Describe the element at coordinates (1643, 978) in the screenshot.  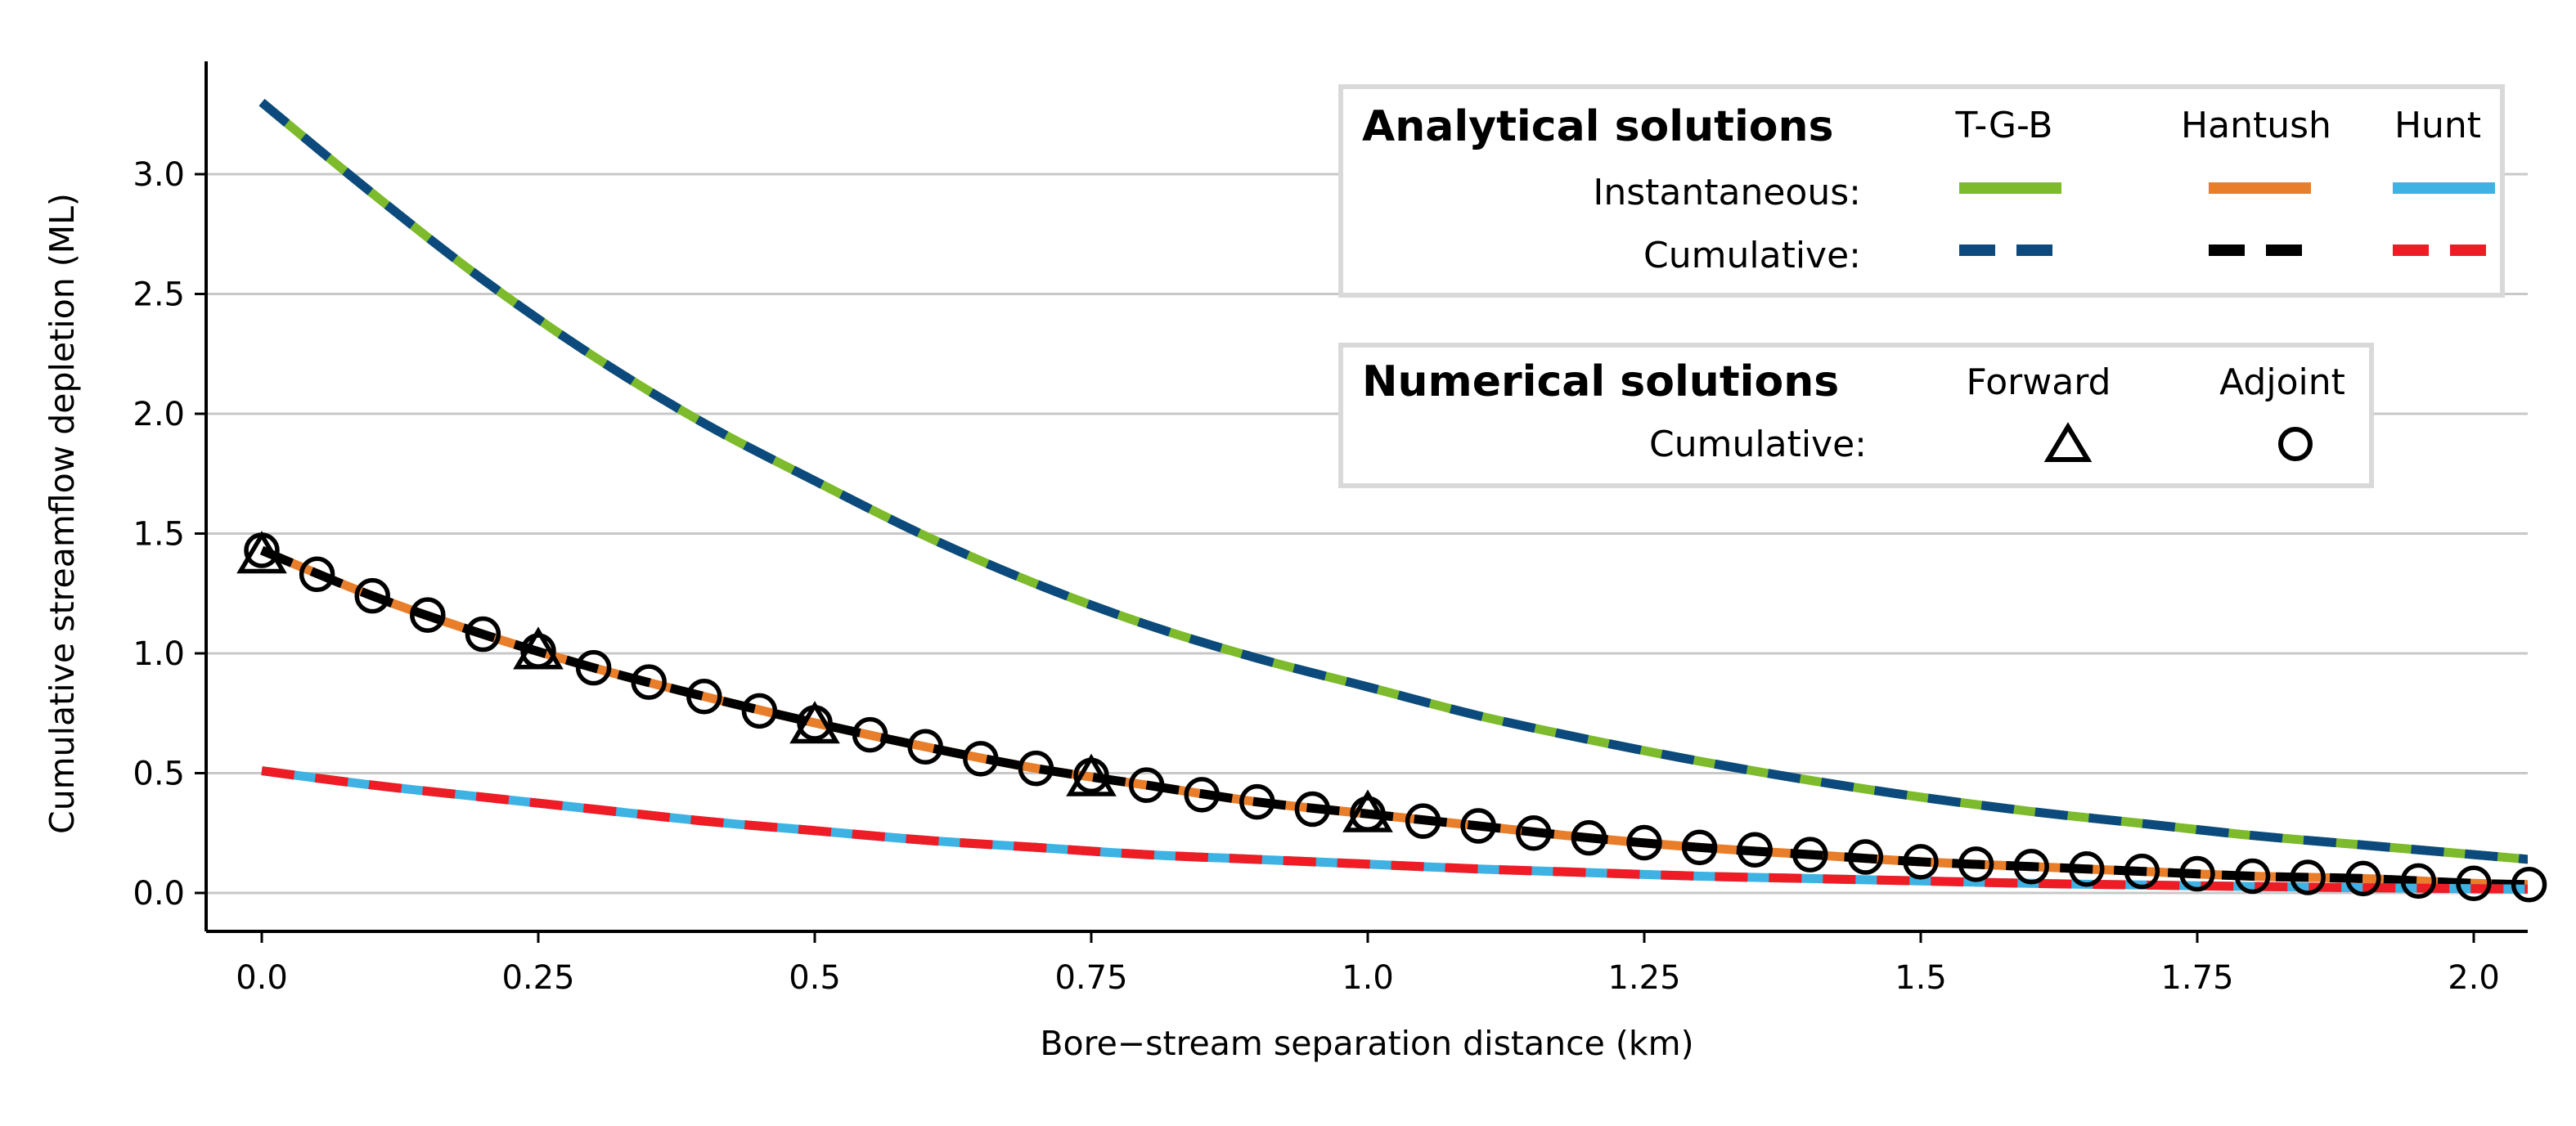
I see `x-tick-label: 1.25` at that location.